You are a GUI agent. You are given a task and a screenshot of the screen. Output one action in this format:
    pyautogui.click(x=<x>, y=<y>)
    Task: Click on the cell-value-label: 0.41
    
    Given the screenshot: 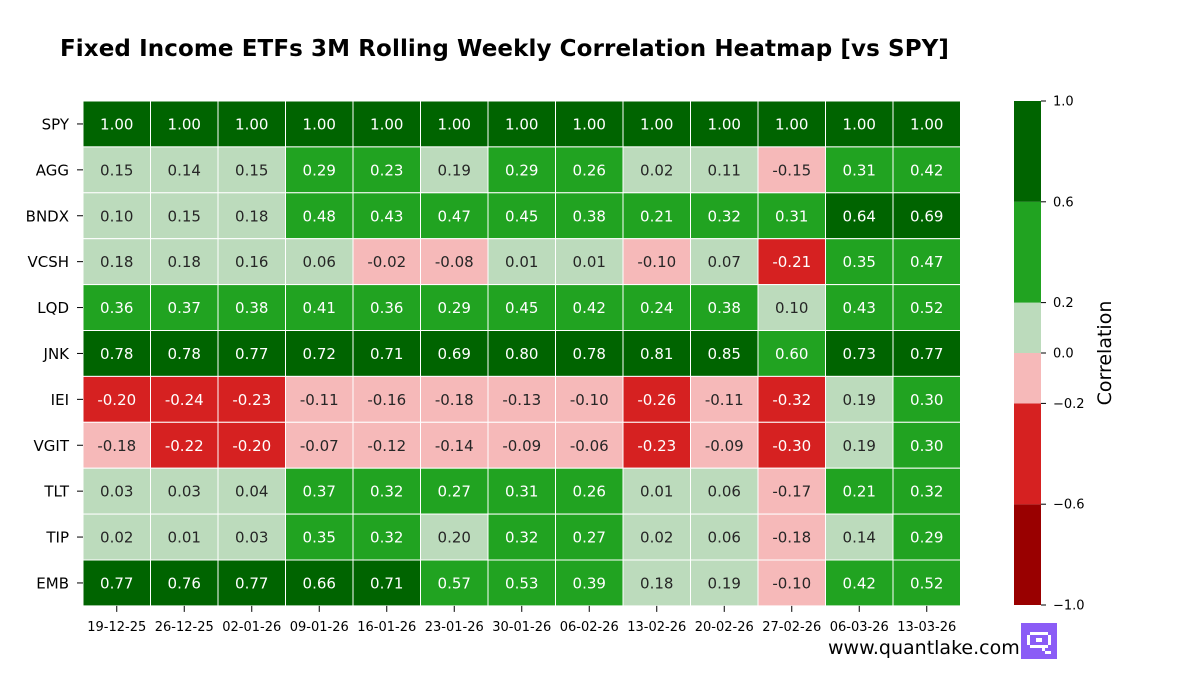 What is the action you would take?
    pyautogui.click(x=319, y=308)
    